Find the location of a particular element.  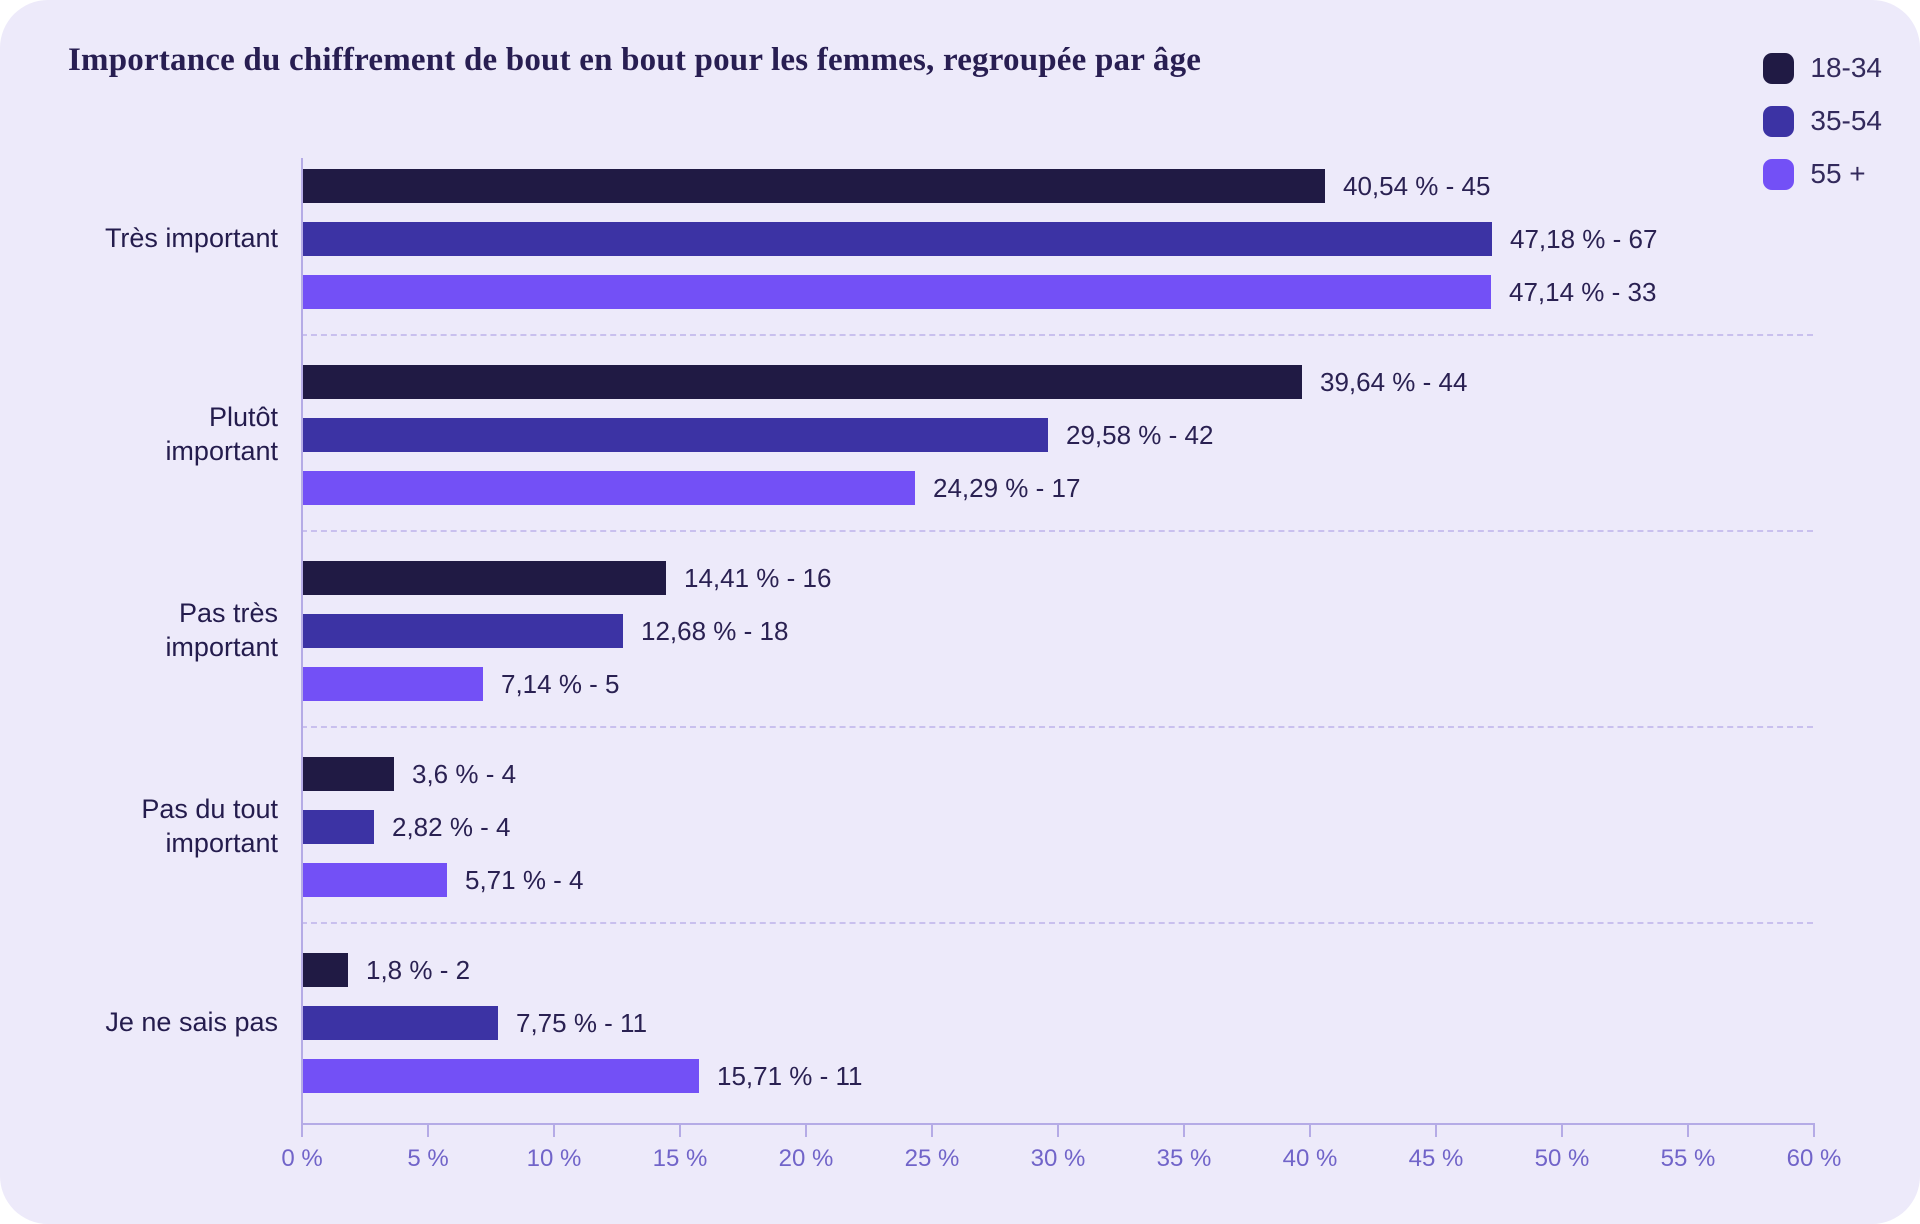

y-axis-line is located at coordinates (302, 641).